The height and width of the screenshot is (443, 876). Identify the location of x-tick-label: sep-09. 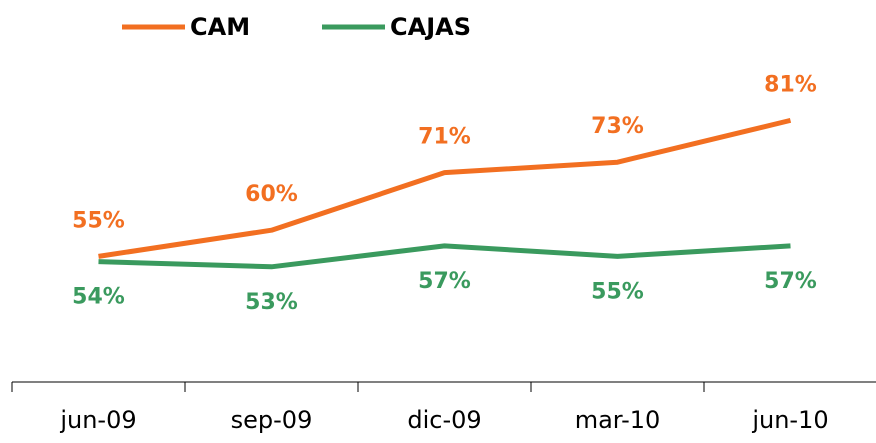
(272, 420).